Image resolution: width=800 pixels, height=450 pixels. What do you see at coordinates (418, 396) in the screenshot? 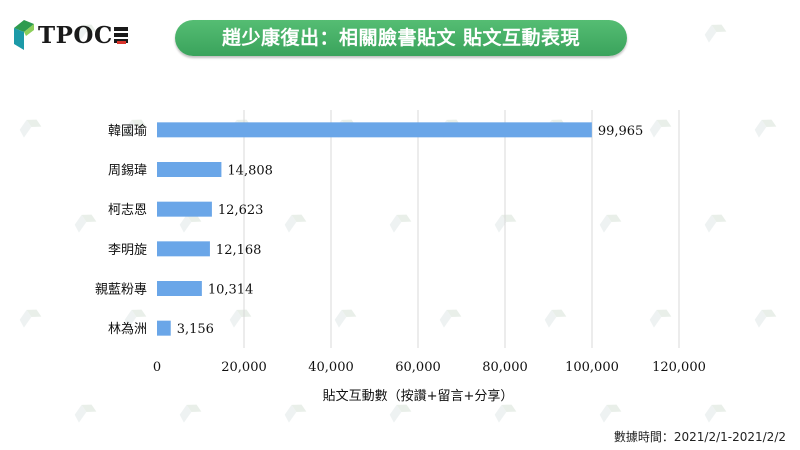
I see `x-axis-label: 貼文互動數（按讚+留言+分享）` at bounding box center [418, 396].